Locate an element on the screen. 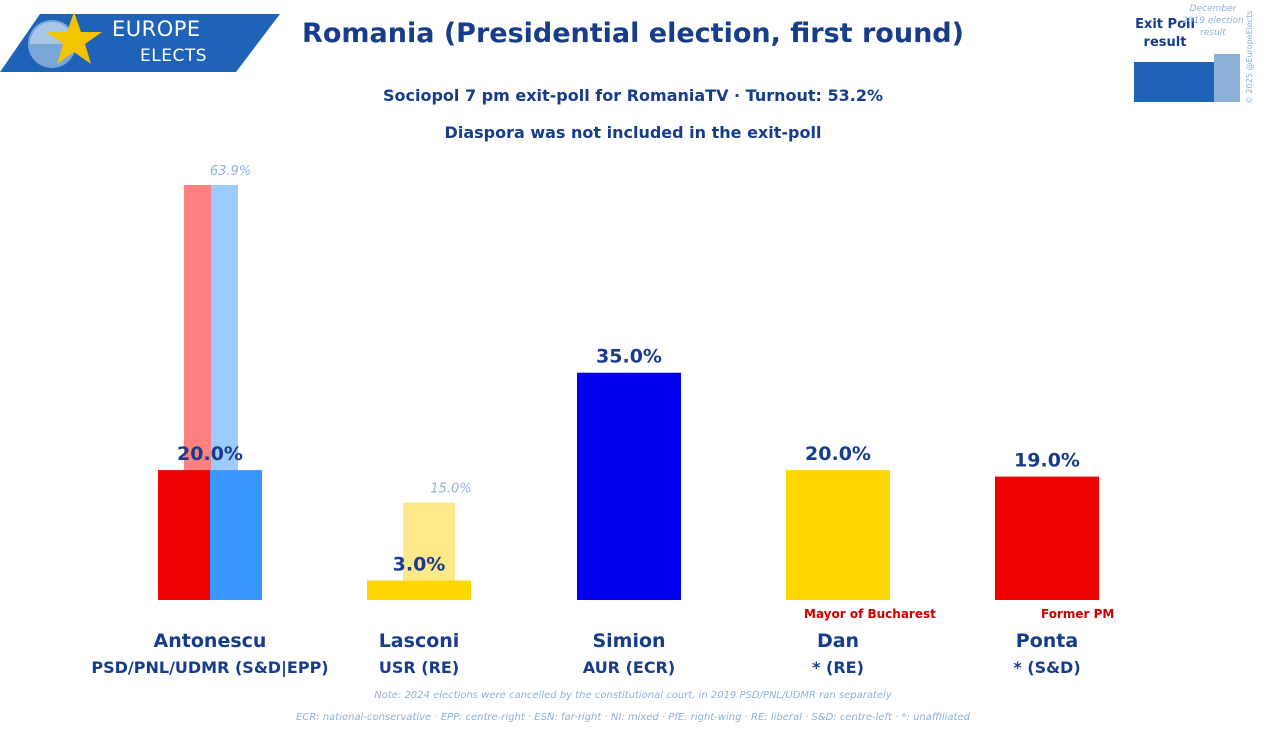 The image size is (1266, 729). legend-swatch-previous is located at coordinates (1227, 78).